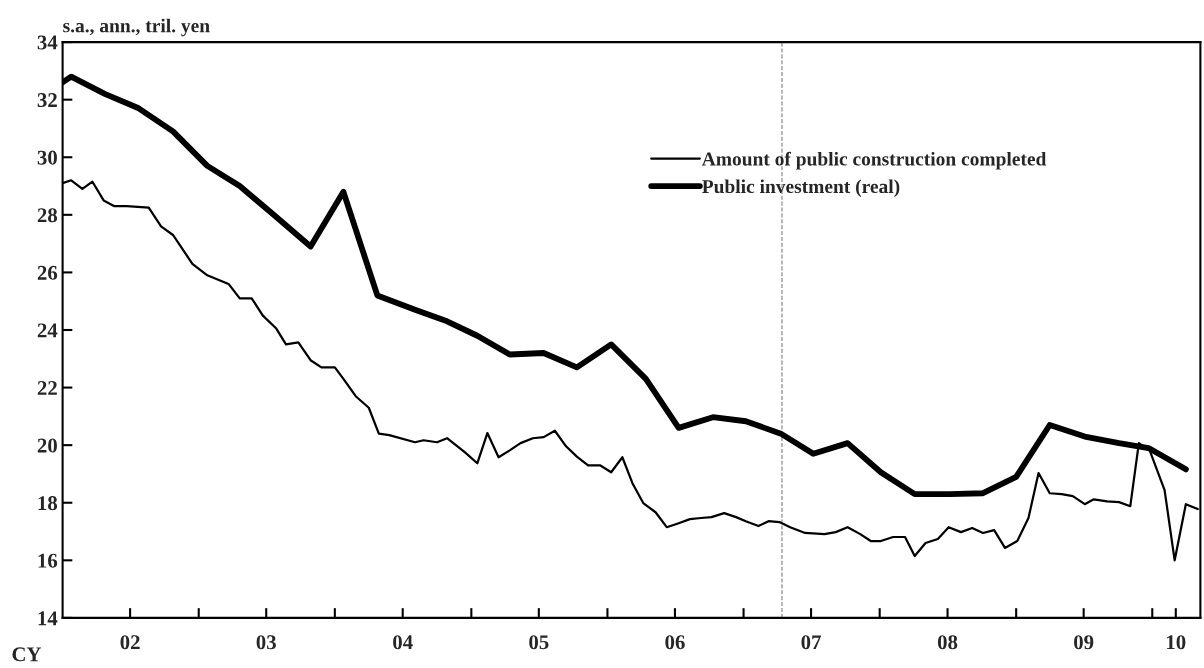 Image resolution: width=1204 pixels, height=668 pixels. I want to click on y-tick-label: 28, so click(47, 215).